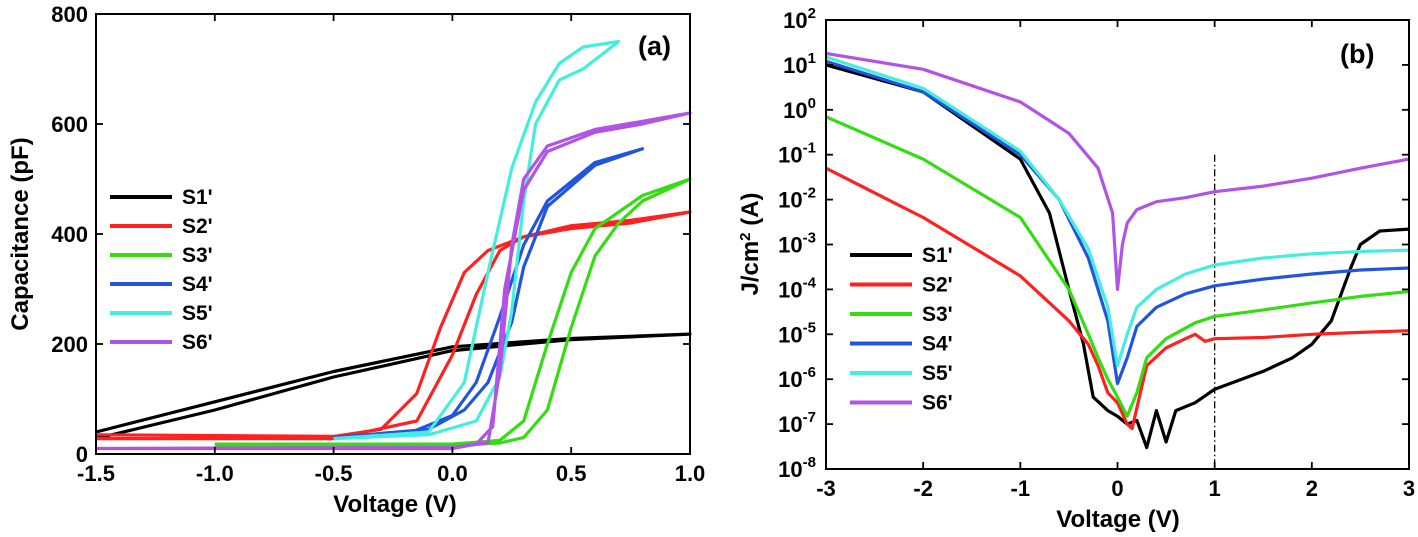 This screenshot has height=537, width=1418. I want to click on y-tick-label: 10⁻⁷, so click(797, 423).